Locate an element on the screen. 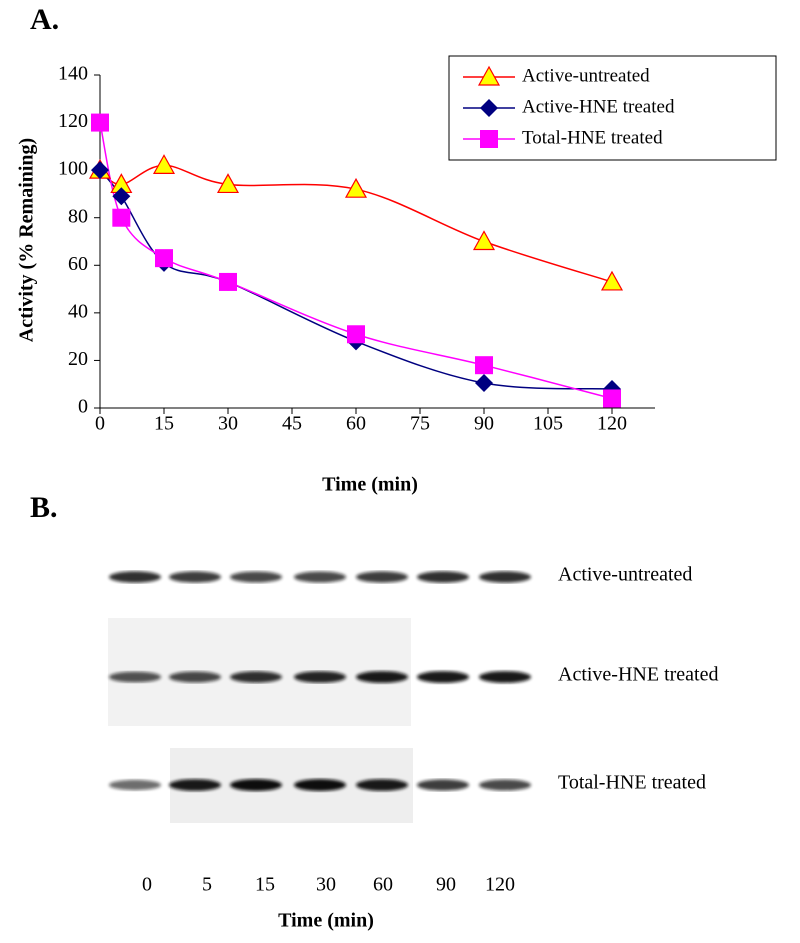  y-axis-title: Activity (% Remaining) is located at coordinates (27, 240).